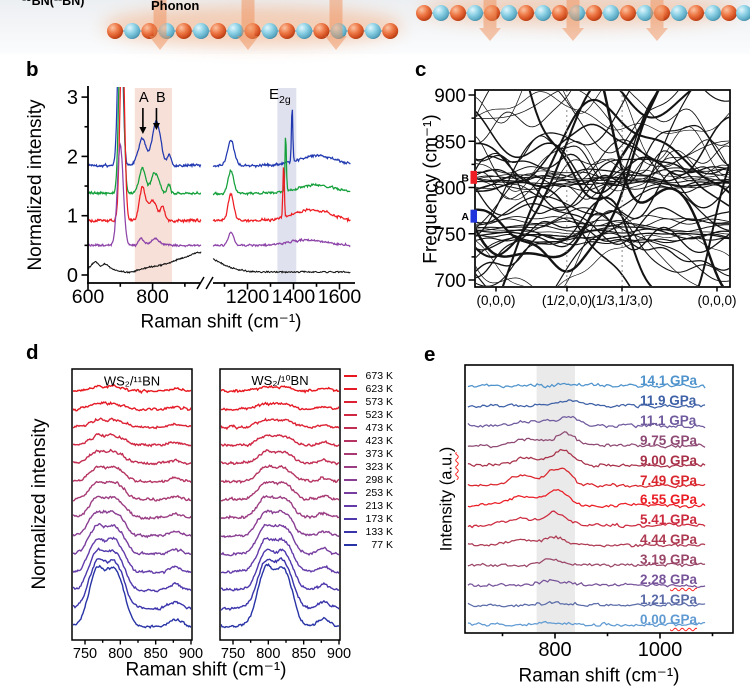 Image resolution: width=750 pixels, height=700 pixels. I want to click on svg-text: 2, so click(72, 157).